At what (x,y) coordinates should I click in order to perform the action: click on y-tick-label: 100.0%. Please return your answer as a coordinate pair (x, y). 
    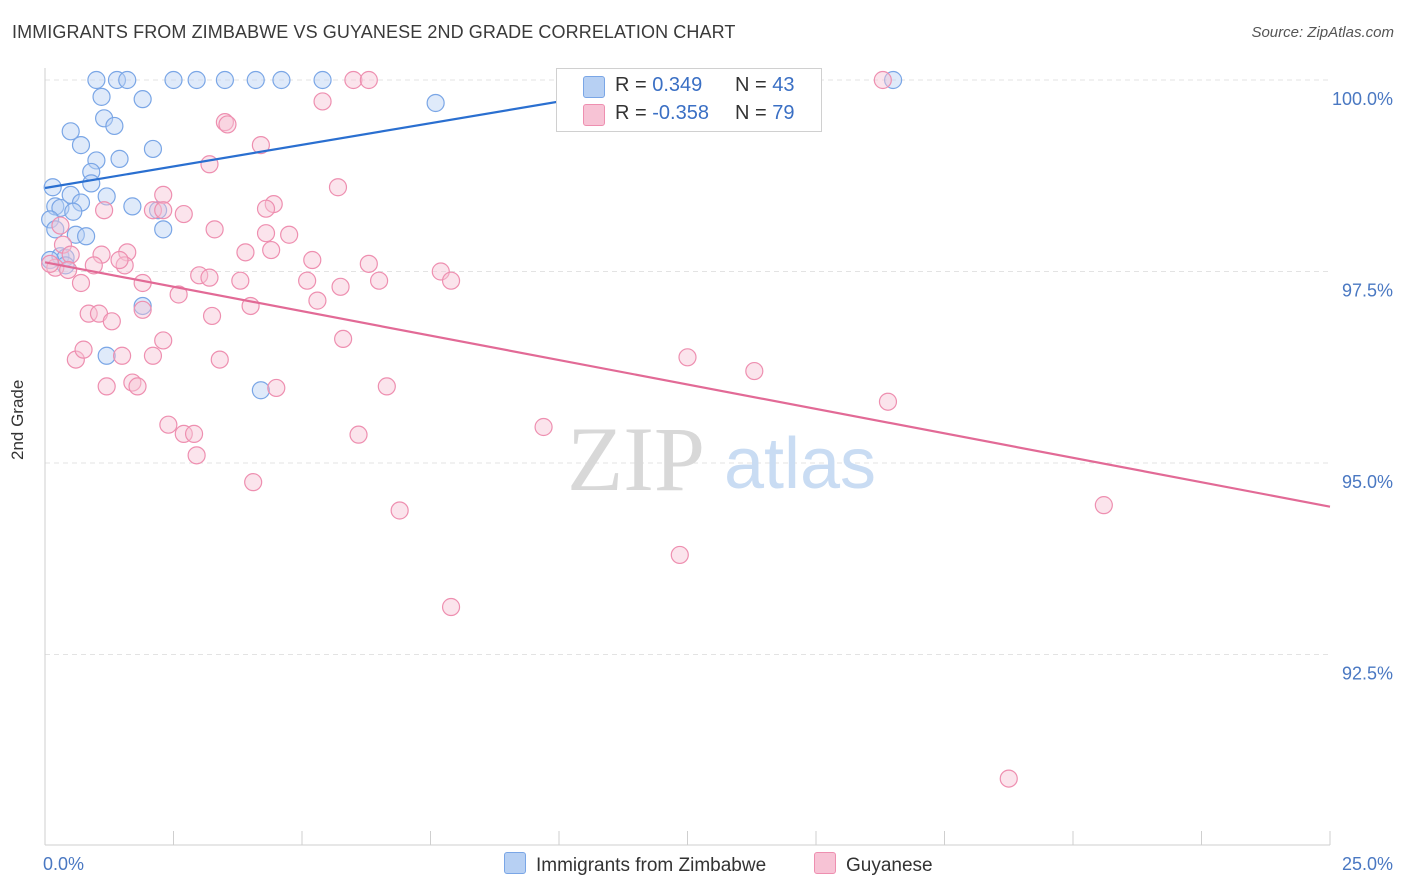
    Looking at the image, I should click on (1362, 99).